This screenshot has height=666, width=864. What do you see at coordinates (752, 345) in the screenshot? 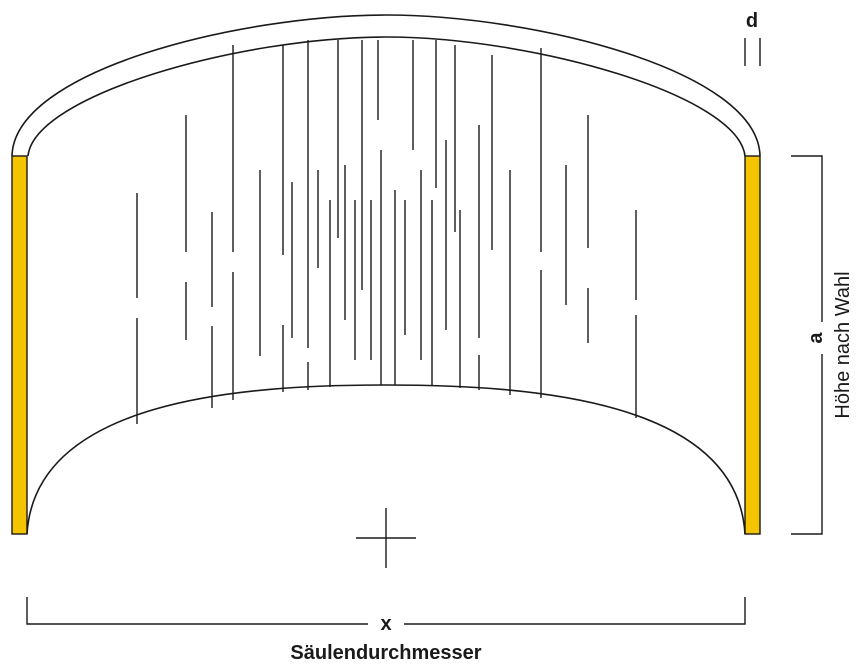
I see `right-edge-accent` at bounding box center [752, 345].